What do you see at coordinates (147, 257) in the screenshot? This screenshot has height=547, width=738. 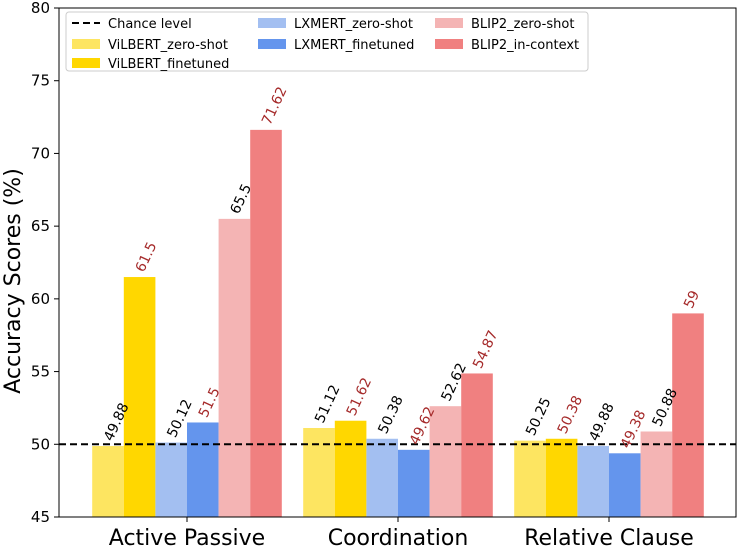 I see `data-label: 61.5` at bounding box center [147, 257].